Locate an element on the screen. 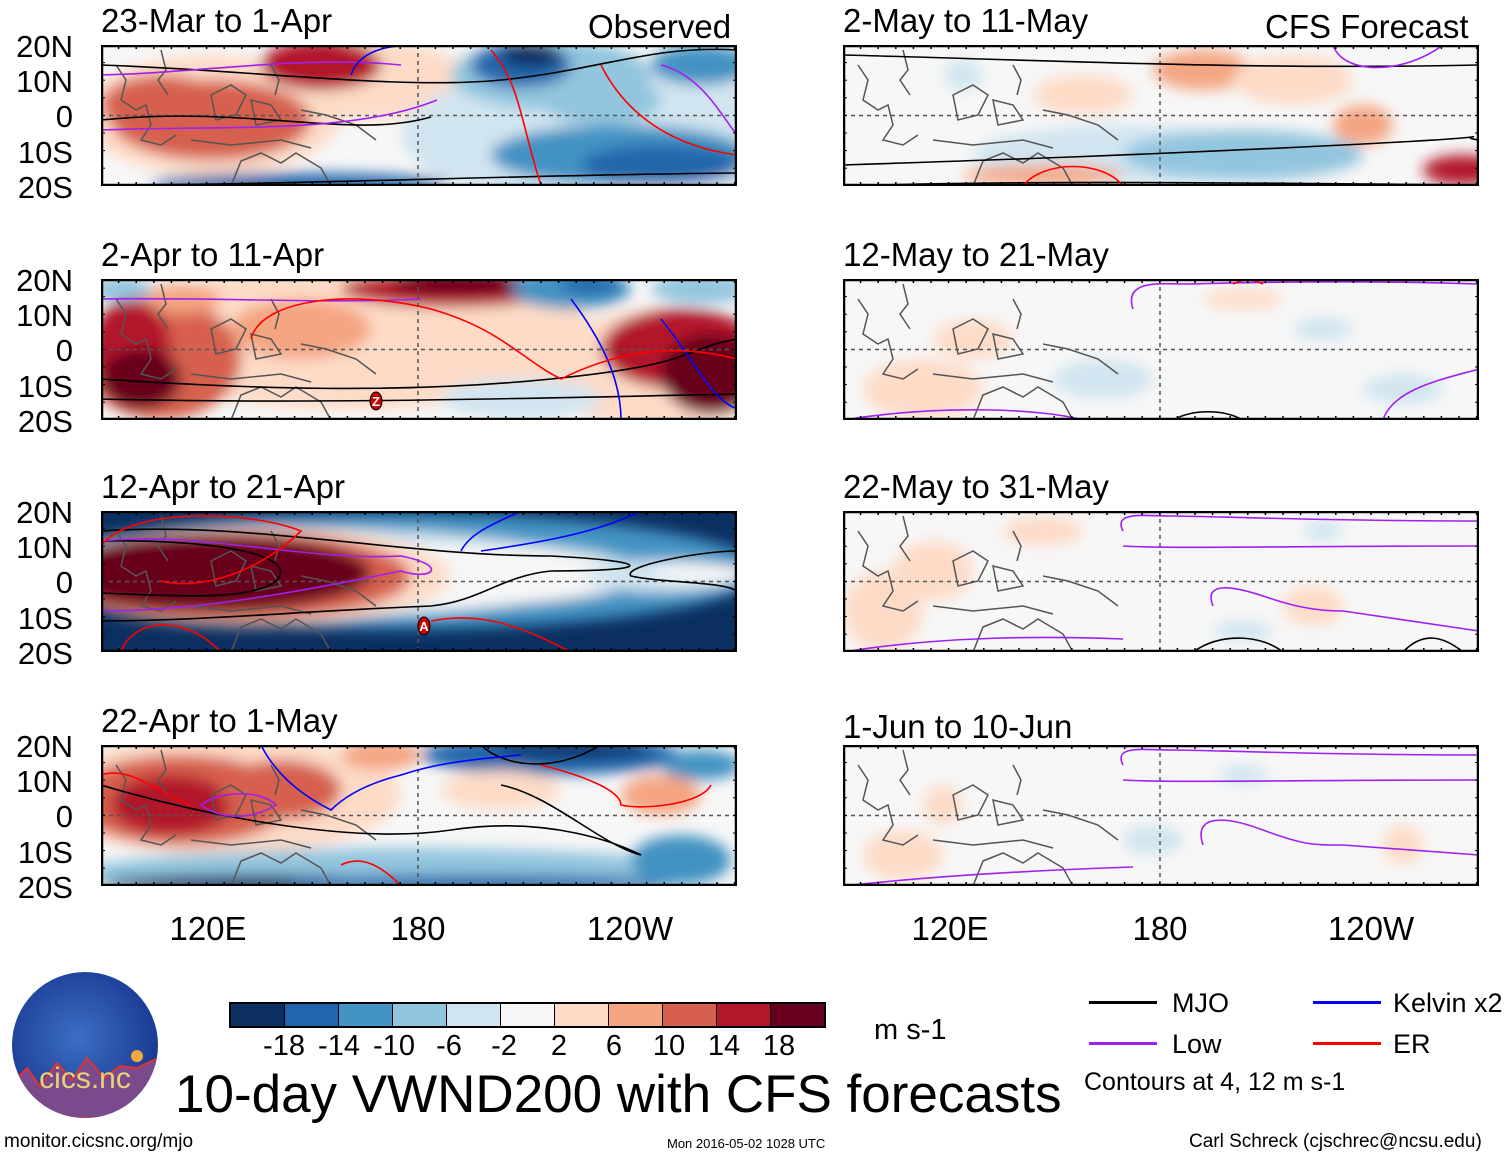 The image size is (1510, 1158). lat-label: 20N is located at coordinates (44, 280).